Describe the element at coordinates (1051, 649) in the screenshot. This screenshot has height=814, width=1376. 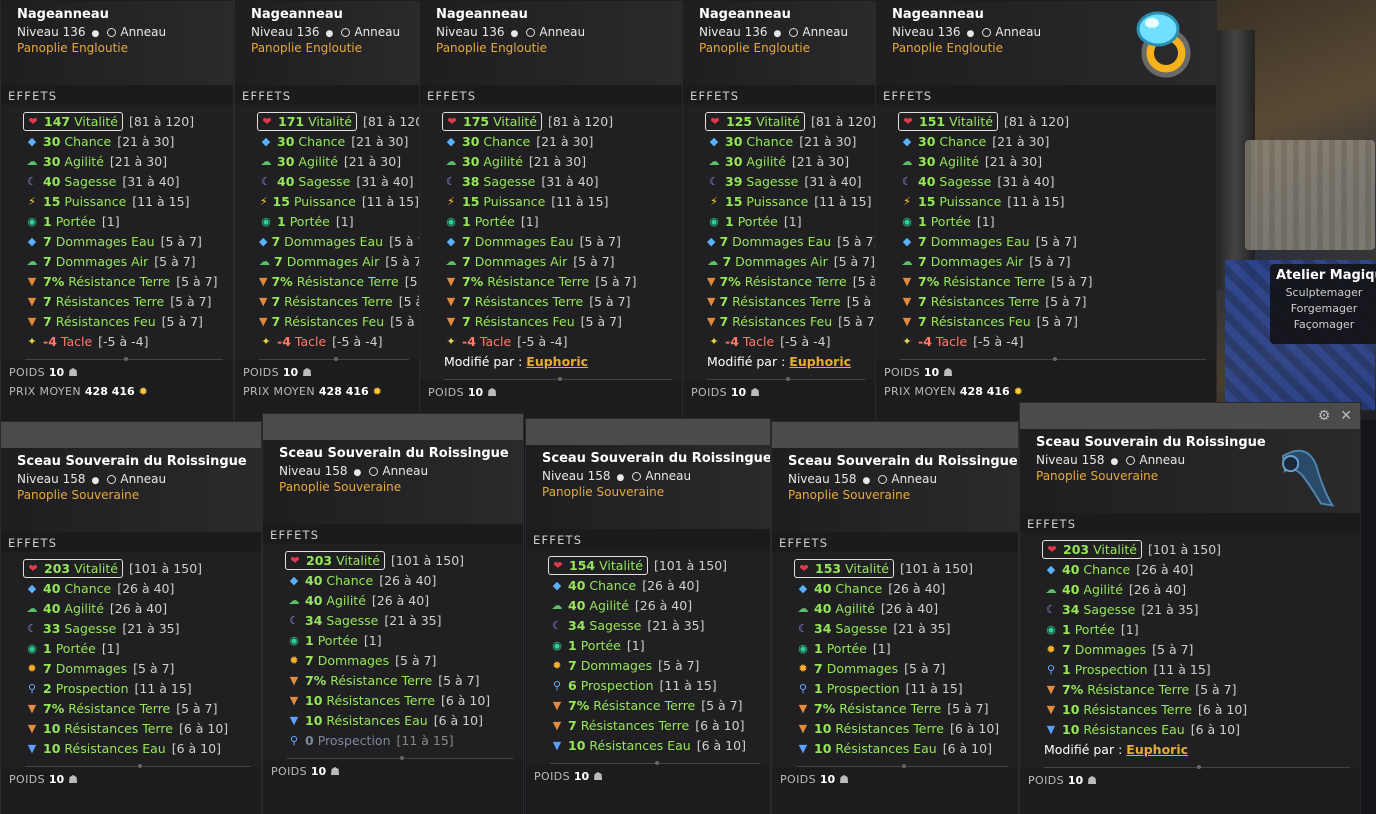
I see `star-icon: ✹` at that location.